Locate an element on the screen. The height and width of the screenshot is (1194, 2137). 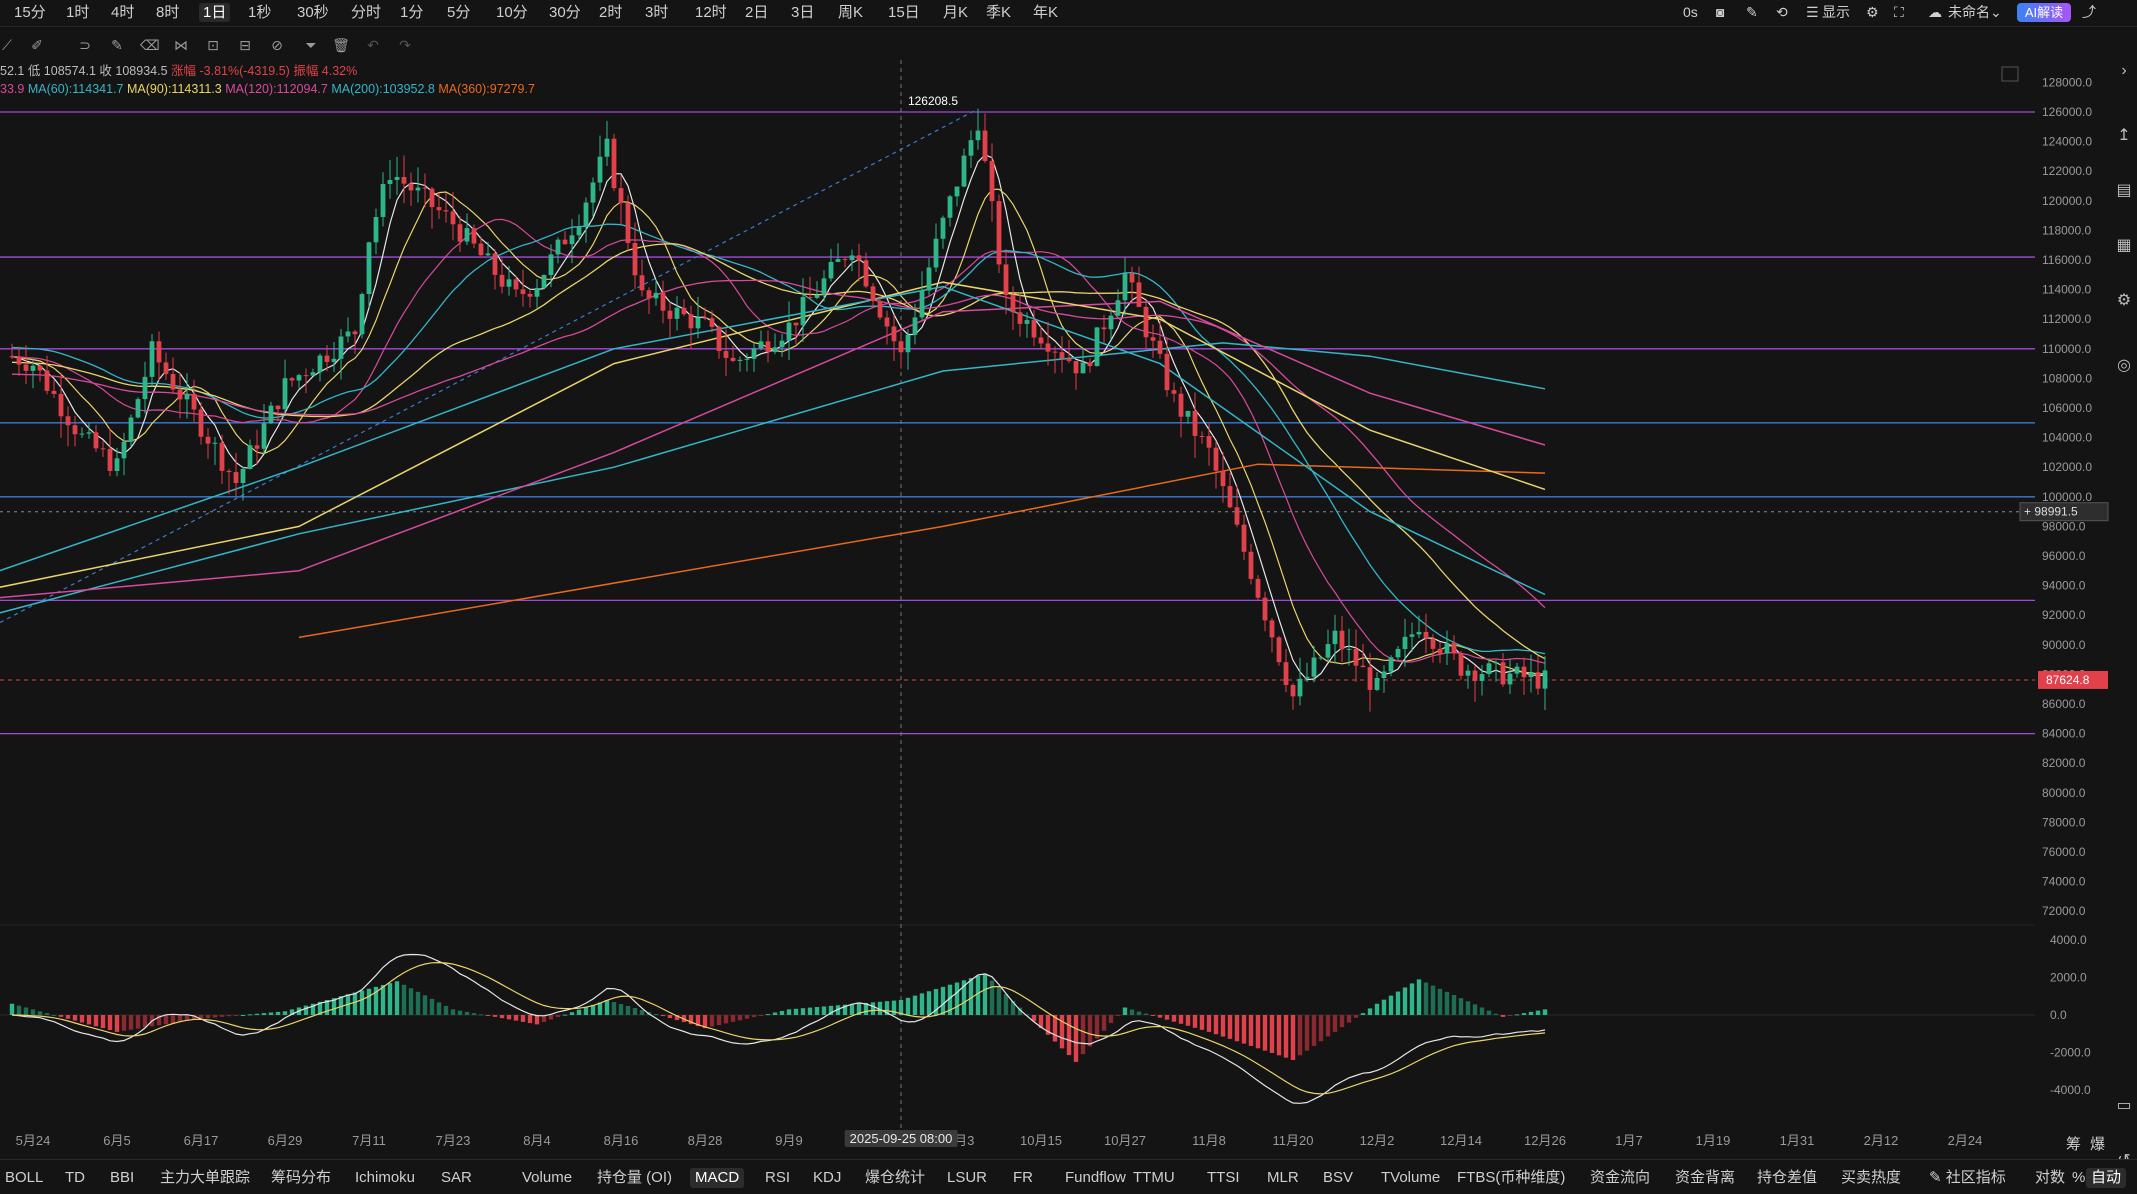
indicator-3: 主力大单跟踪 is located at coordinates (205, 1177).